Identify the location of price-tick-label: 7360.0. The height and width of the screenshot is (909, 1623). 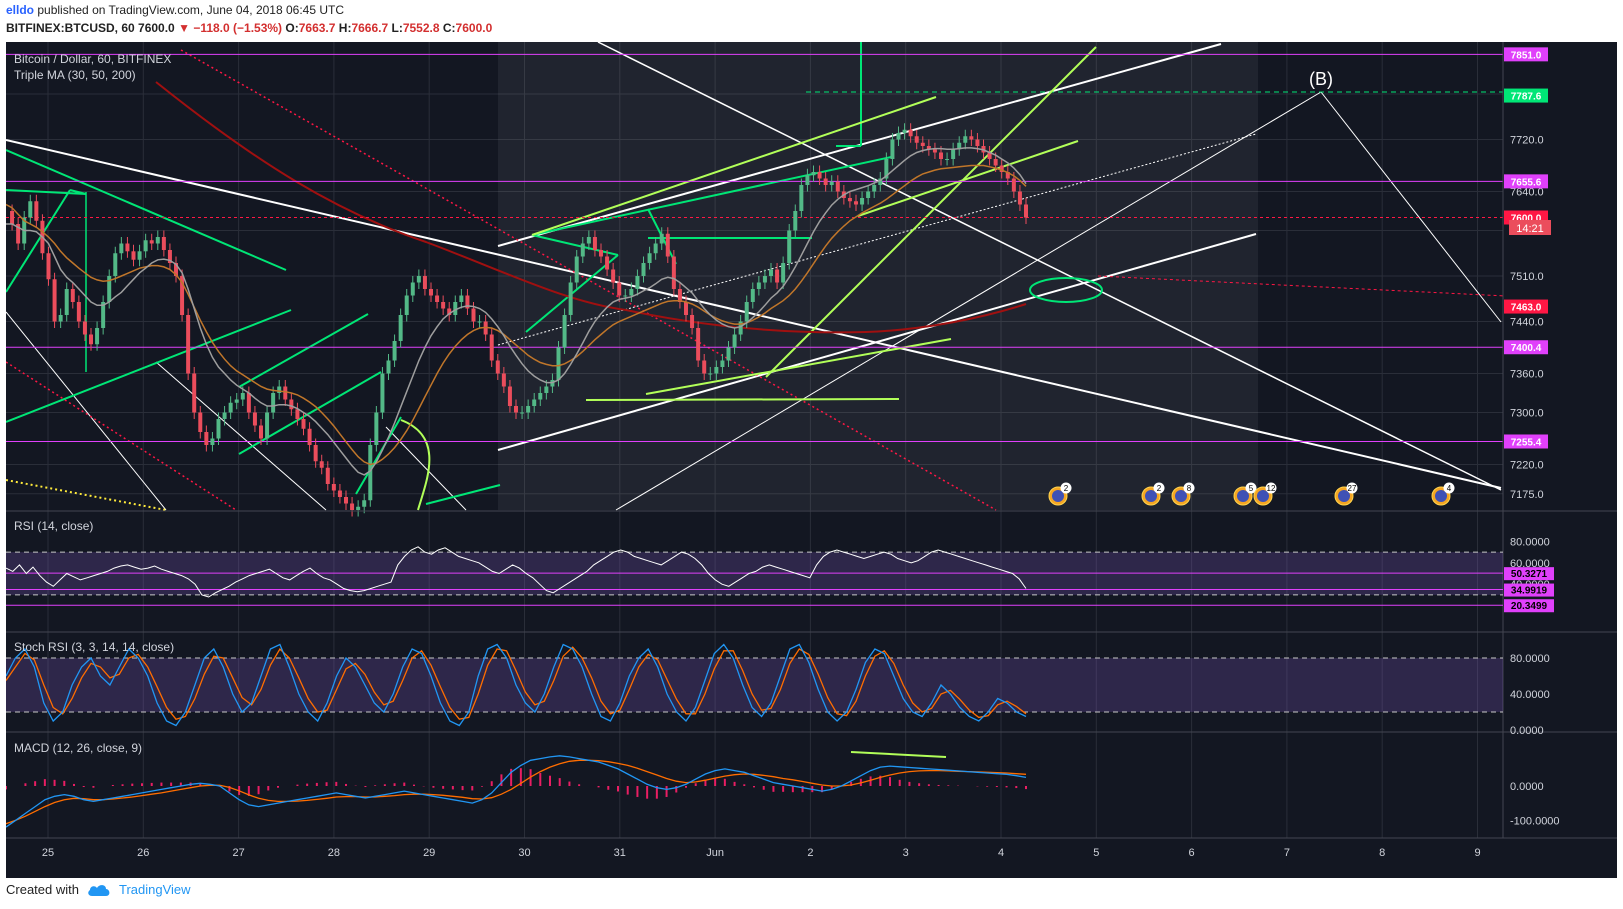
(1527, 375).